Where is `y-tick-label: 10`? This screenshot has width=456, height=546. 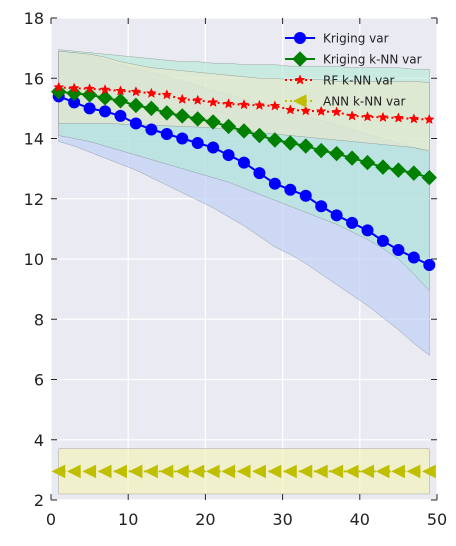
y-tick-label: 10 is located at coordinates (34, 259).